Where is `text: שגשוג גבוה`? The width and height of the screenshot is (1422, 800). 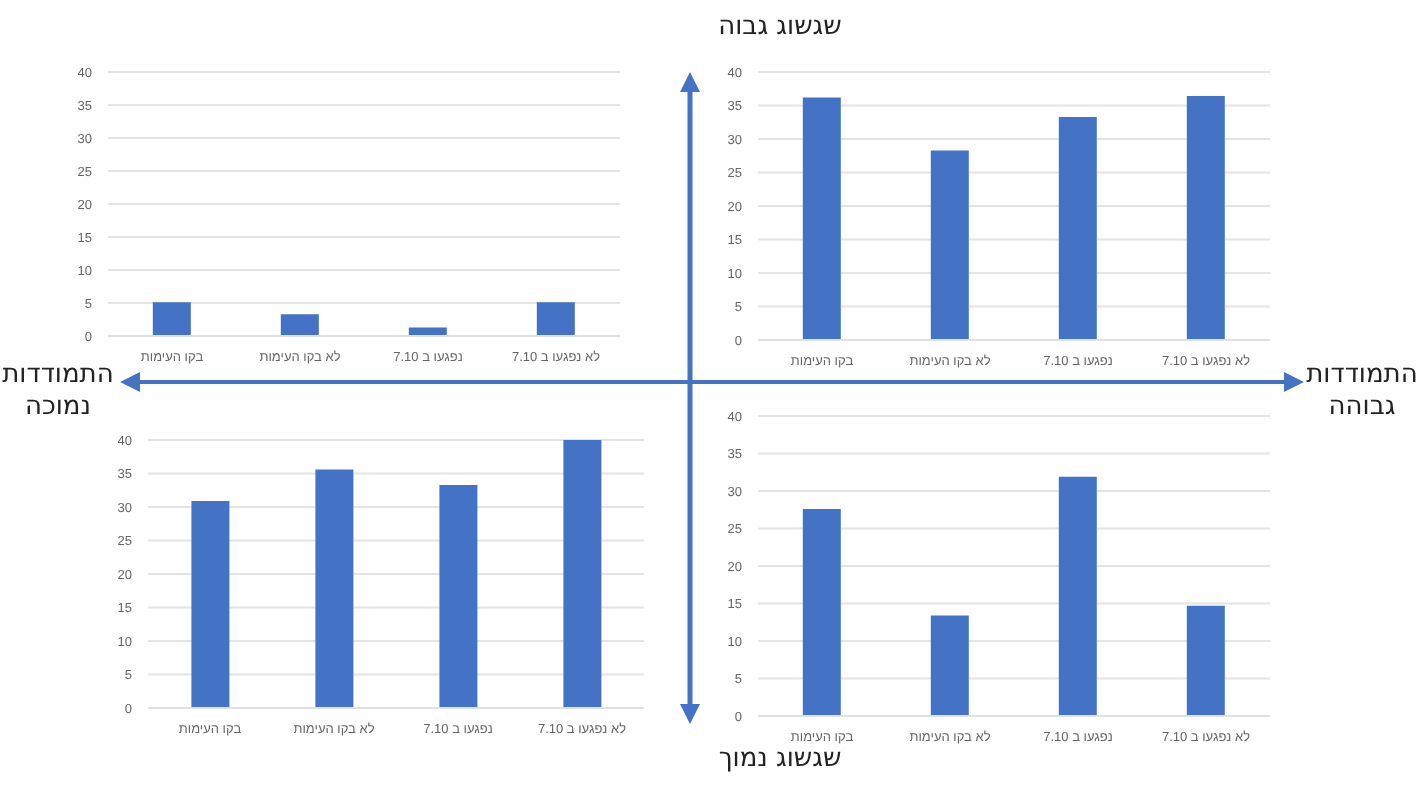
text: שגשוג גבוה is located at coordinates (780, 28).